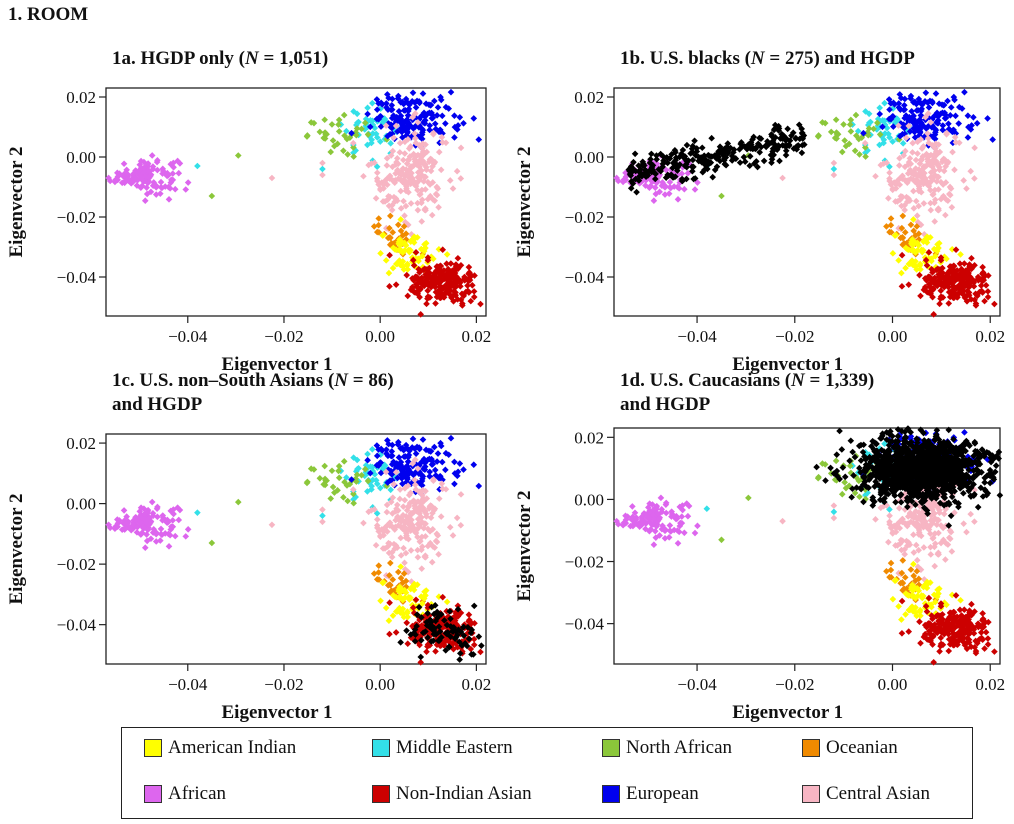 This screenshot has width=1014, height=824. Describe the element at coordinates (794, 684) in the screenshot. I see `x-tick-label: −0.02` at that location.